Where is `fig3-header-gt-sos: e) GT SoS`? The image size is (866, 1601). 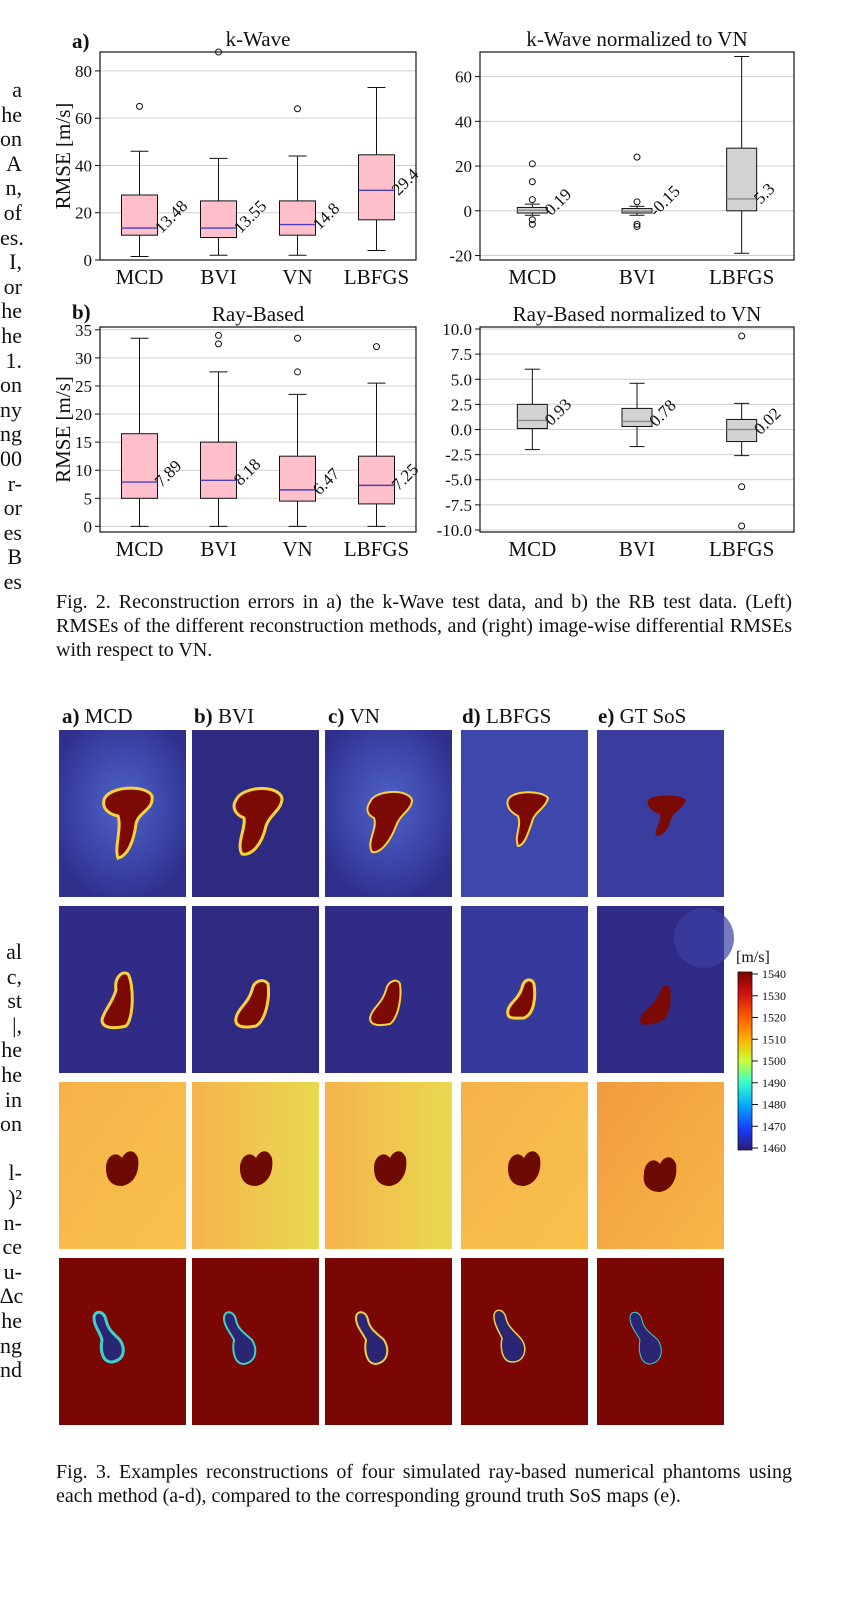
fig3-header-gt-sos: e) GT SoS is located at coordinates (642, 716).